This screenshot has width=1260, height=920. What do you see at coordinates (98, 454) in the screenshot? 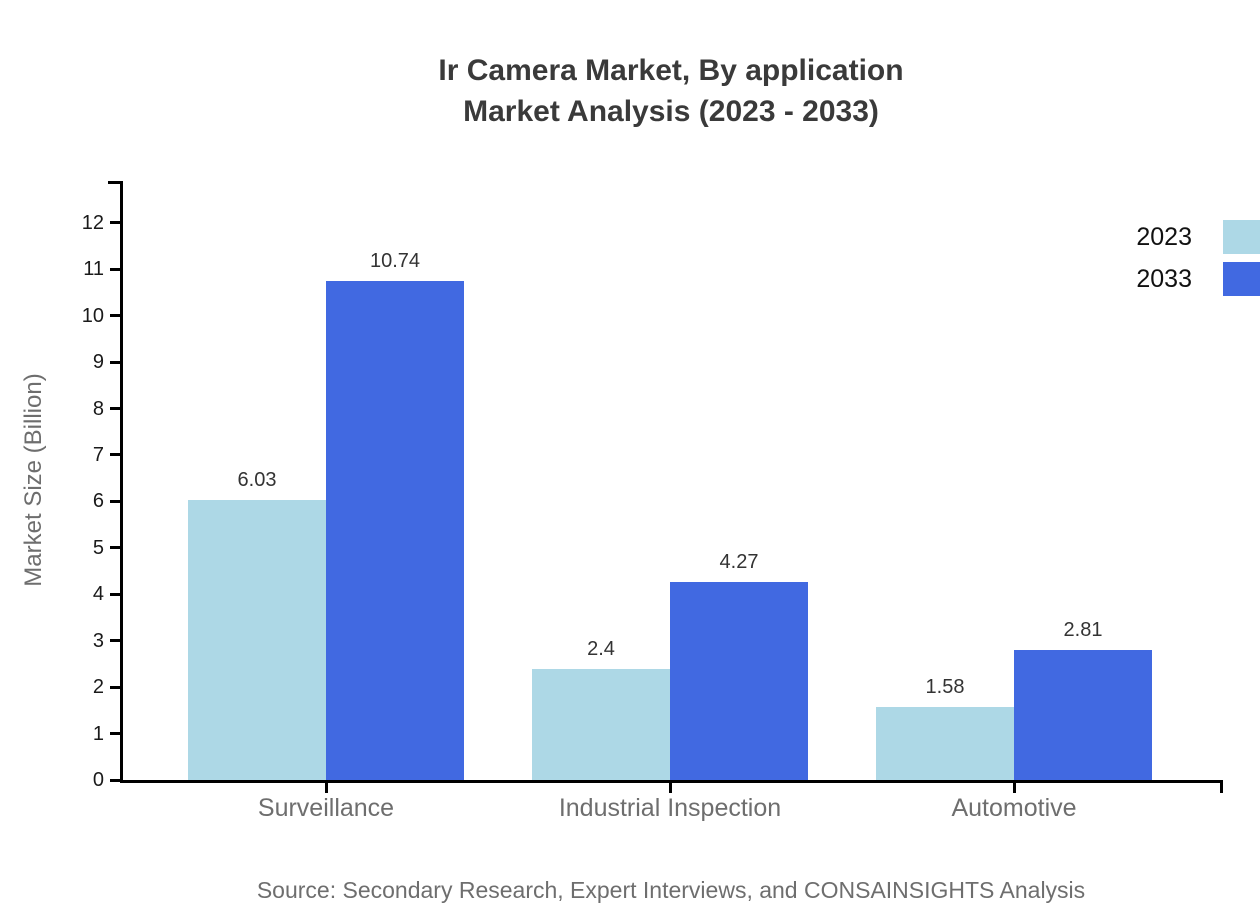
I see `y-tick-label: 7` at bounding box center [98, 454].